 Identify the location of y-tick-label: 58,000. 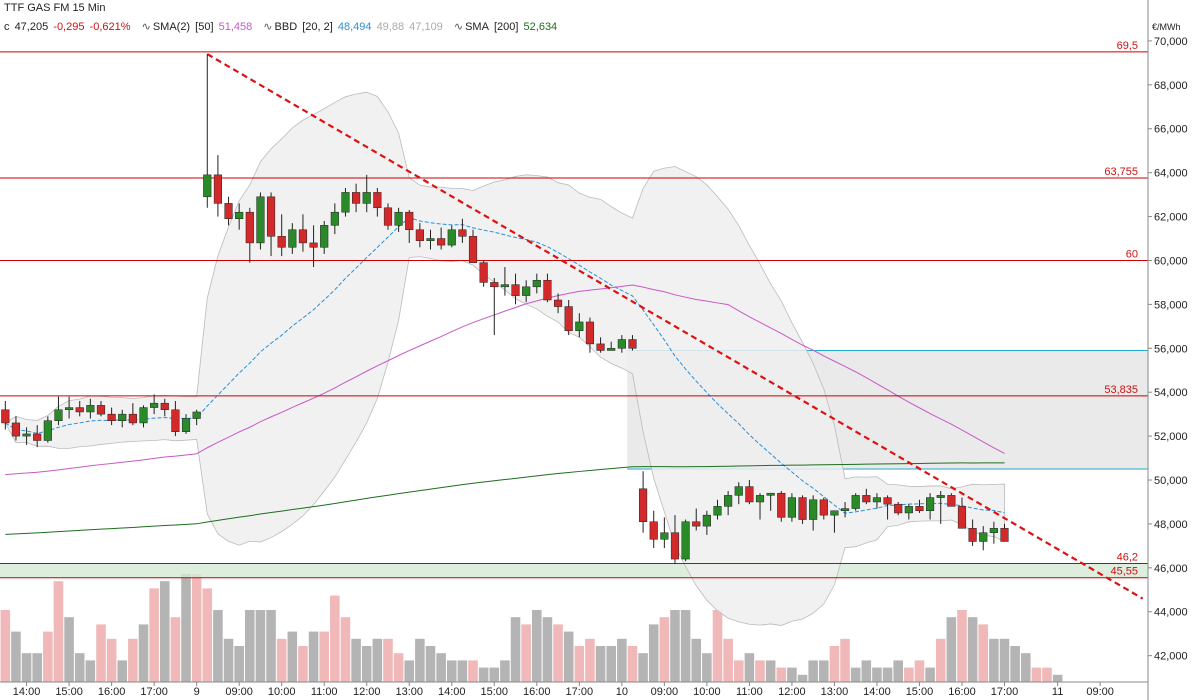
(1171, 305).